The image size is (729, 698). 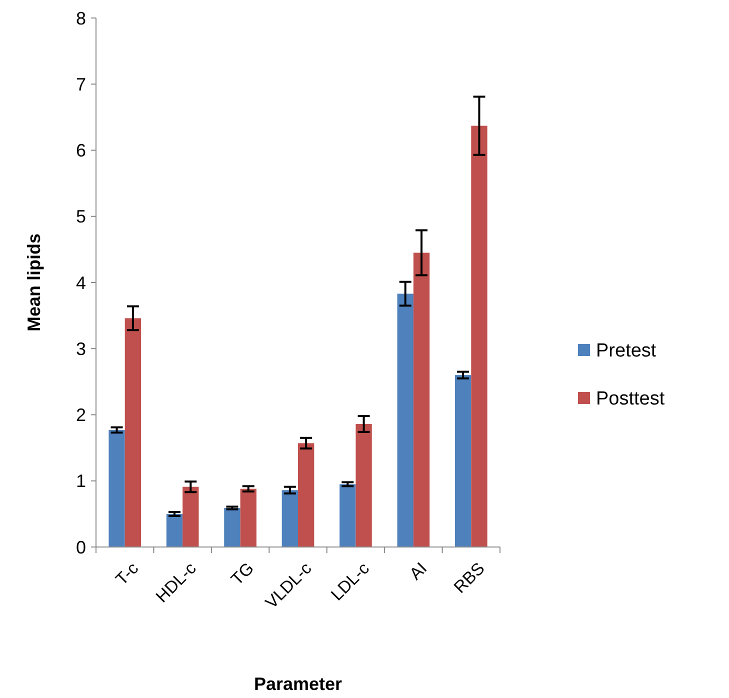 What do you see at coordinates (81, 84) in the screenshot?
I see `y-tick-label: 7` at bounding box center [81, 84].